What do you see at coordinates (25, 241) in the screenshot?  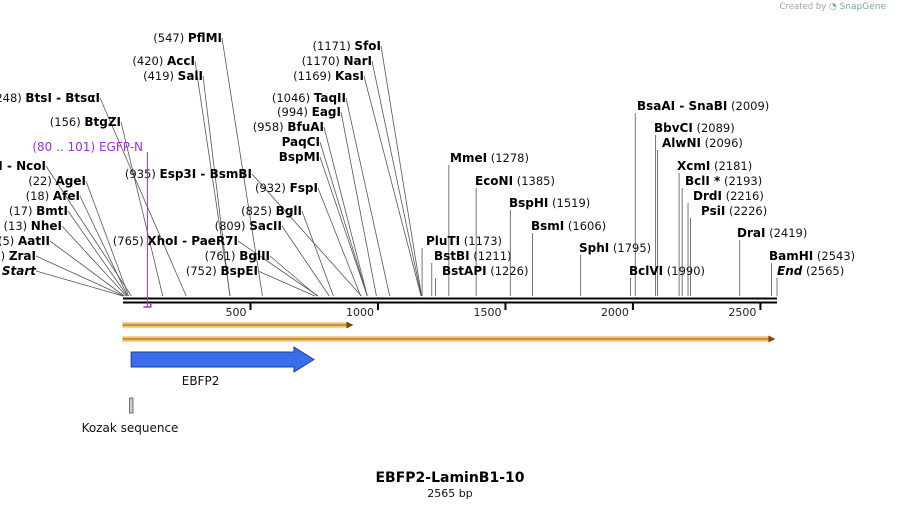 I see `restriction-site: (5) AatII` at bounding box center [25, 241].